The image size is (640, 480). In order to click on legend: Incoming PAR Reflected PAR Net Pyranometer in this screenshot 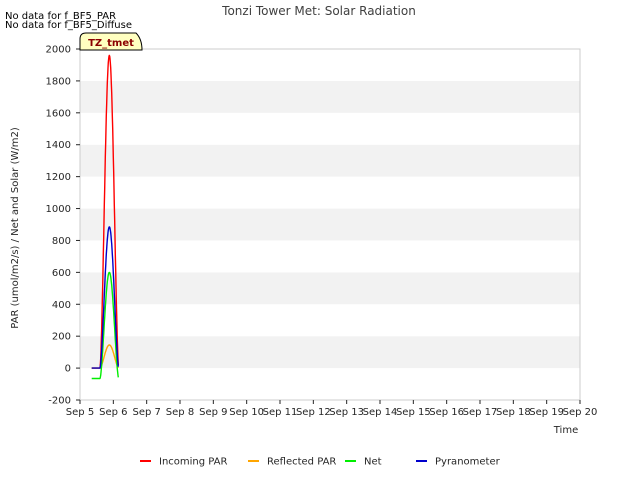, I will do `click(320, 462)`.